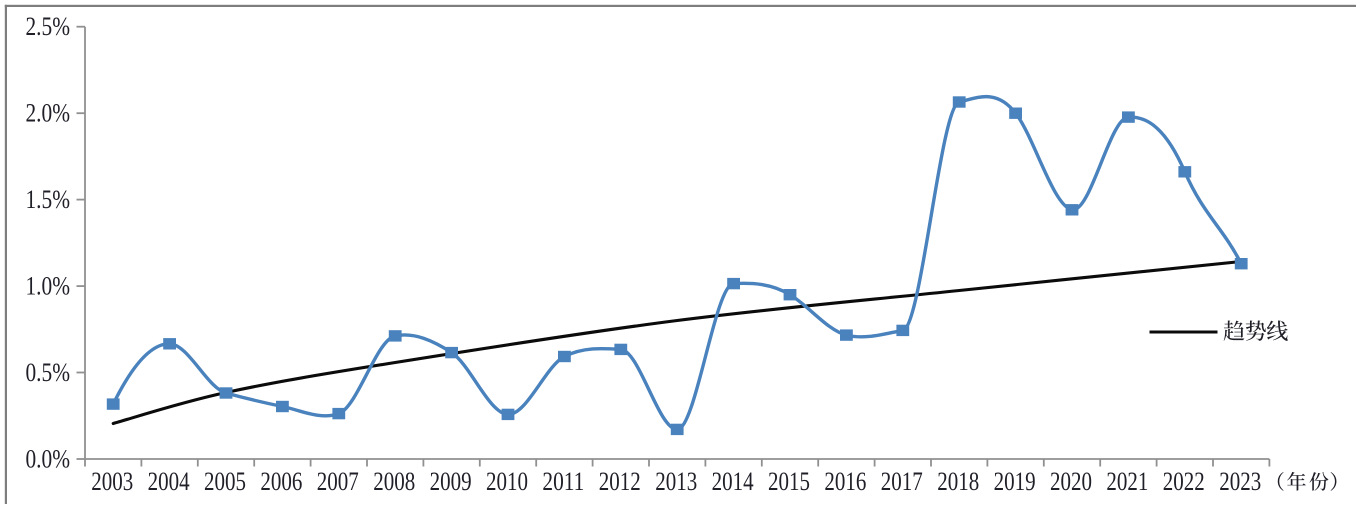 The width and height of the screenshot is (1356, 509). What do you see at coordinates (338, 481) in the screenshot?
I see `svg-text: 2007` at bounding box center [338, 481].